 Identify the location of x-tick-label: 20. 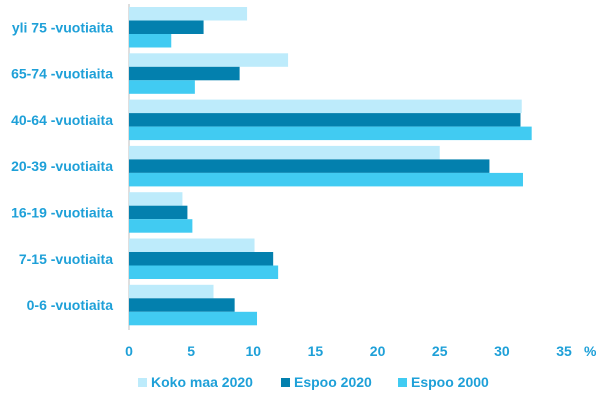
(378, 351).